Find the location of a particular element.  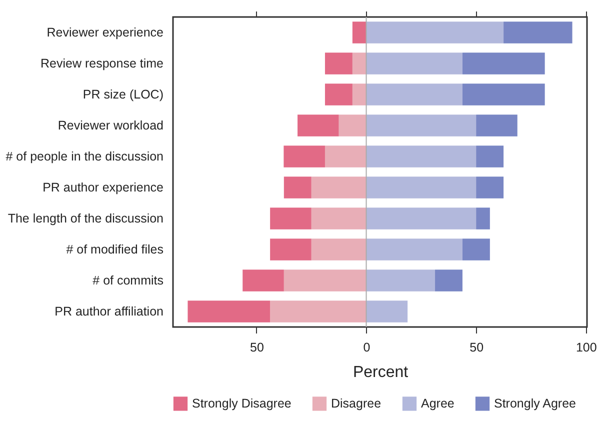

legend-label: Strongly Disagree is located at coordinates (242, 403).